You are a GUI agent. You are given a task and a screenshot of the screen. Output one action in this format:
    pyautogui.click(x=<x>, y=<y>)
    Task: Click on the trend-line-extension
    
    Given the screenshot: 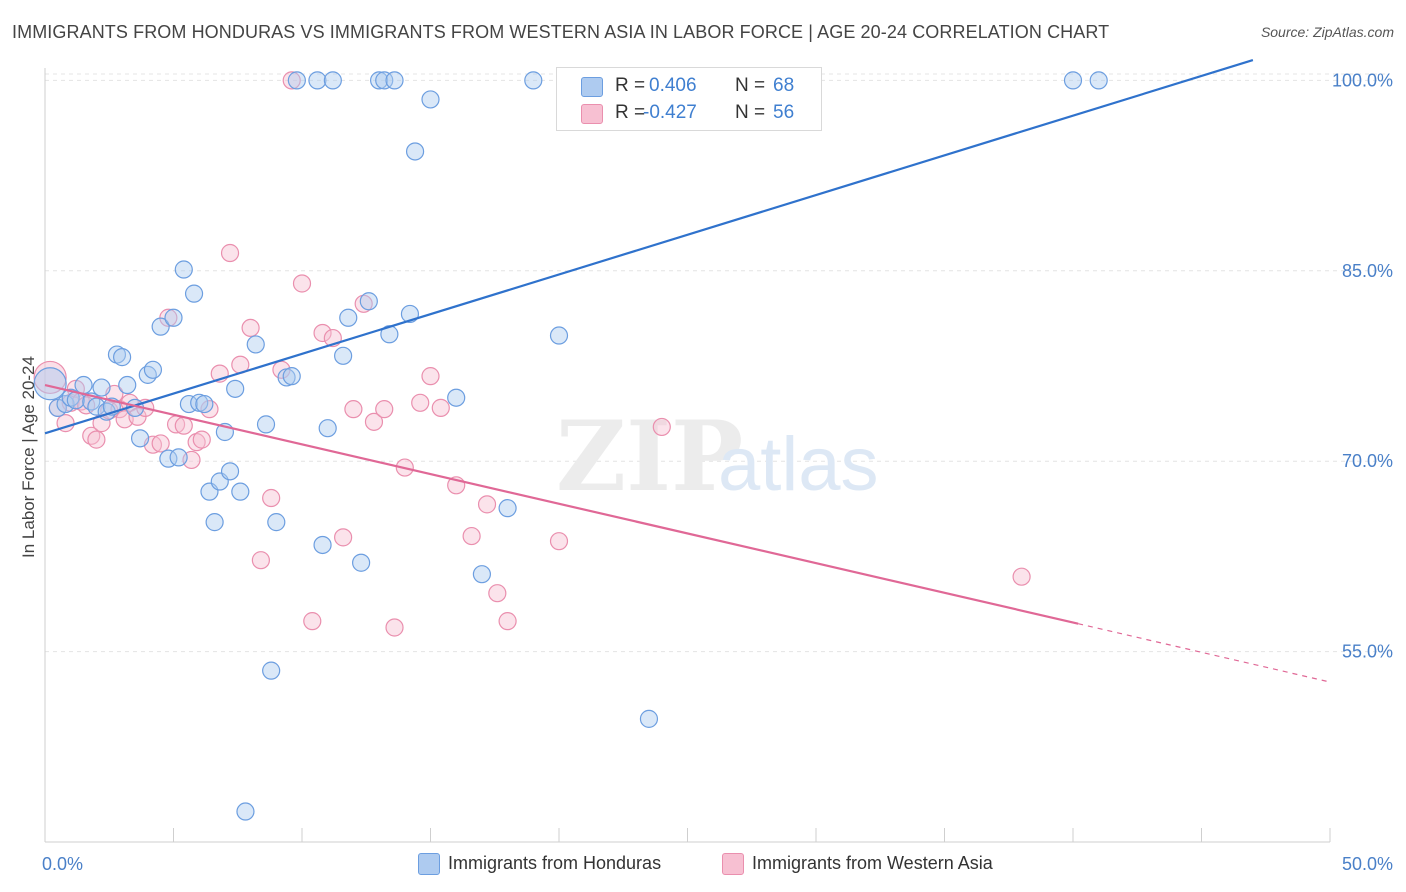 What is the action you would take?
    pyautogui.click(x=1204, y=653)
    